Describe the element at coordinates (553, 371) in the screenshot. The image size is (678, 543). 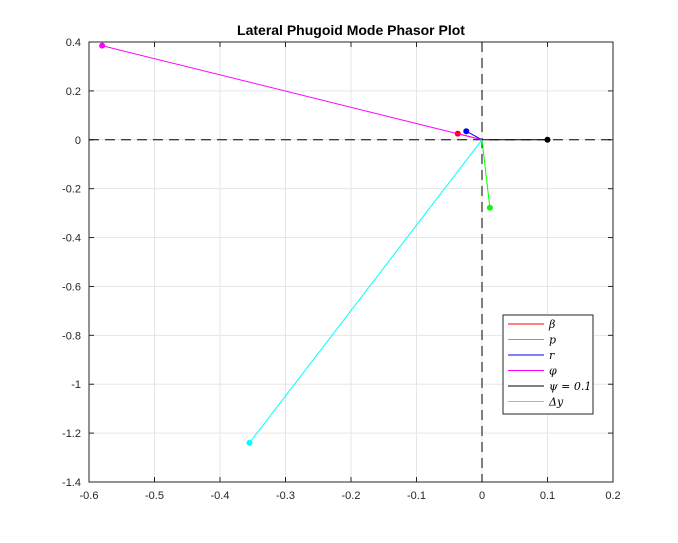
I see `legend-label: φ` at that location.